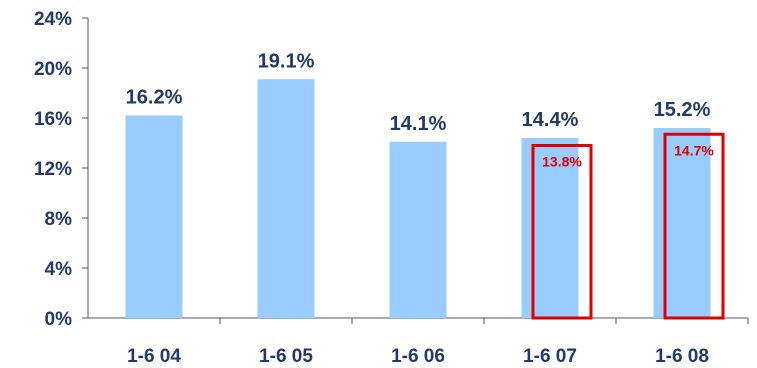  What do you see at coordinates (418, 356) in the screenshot?
I see `x-category-label: 1-6 06` at bounding box center [418, 356].